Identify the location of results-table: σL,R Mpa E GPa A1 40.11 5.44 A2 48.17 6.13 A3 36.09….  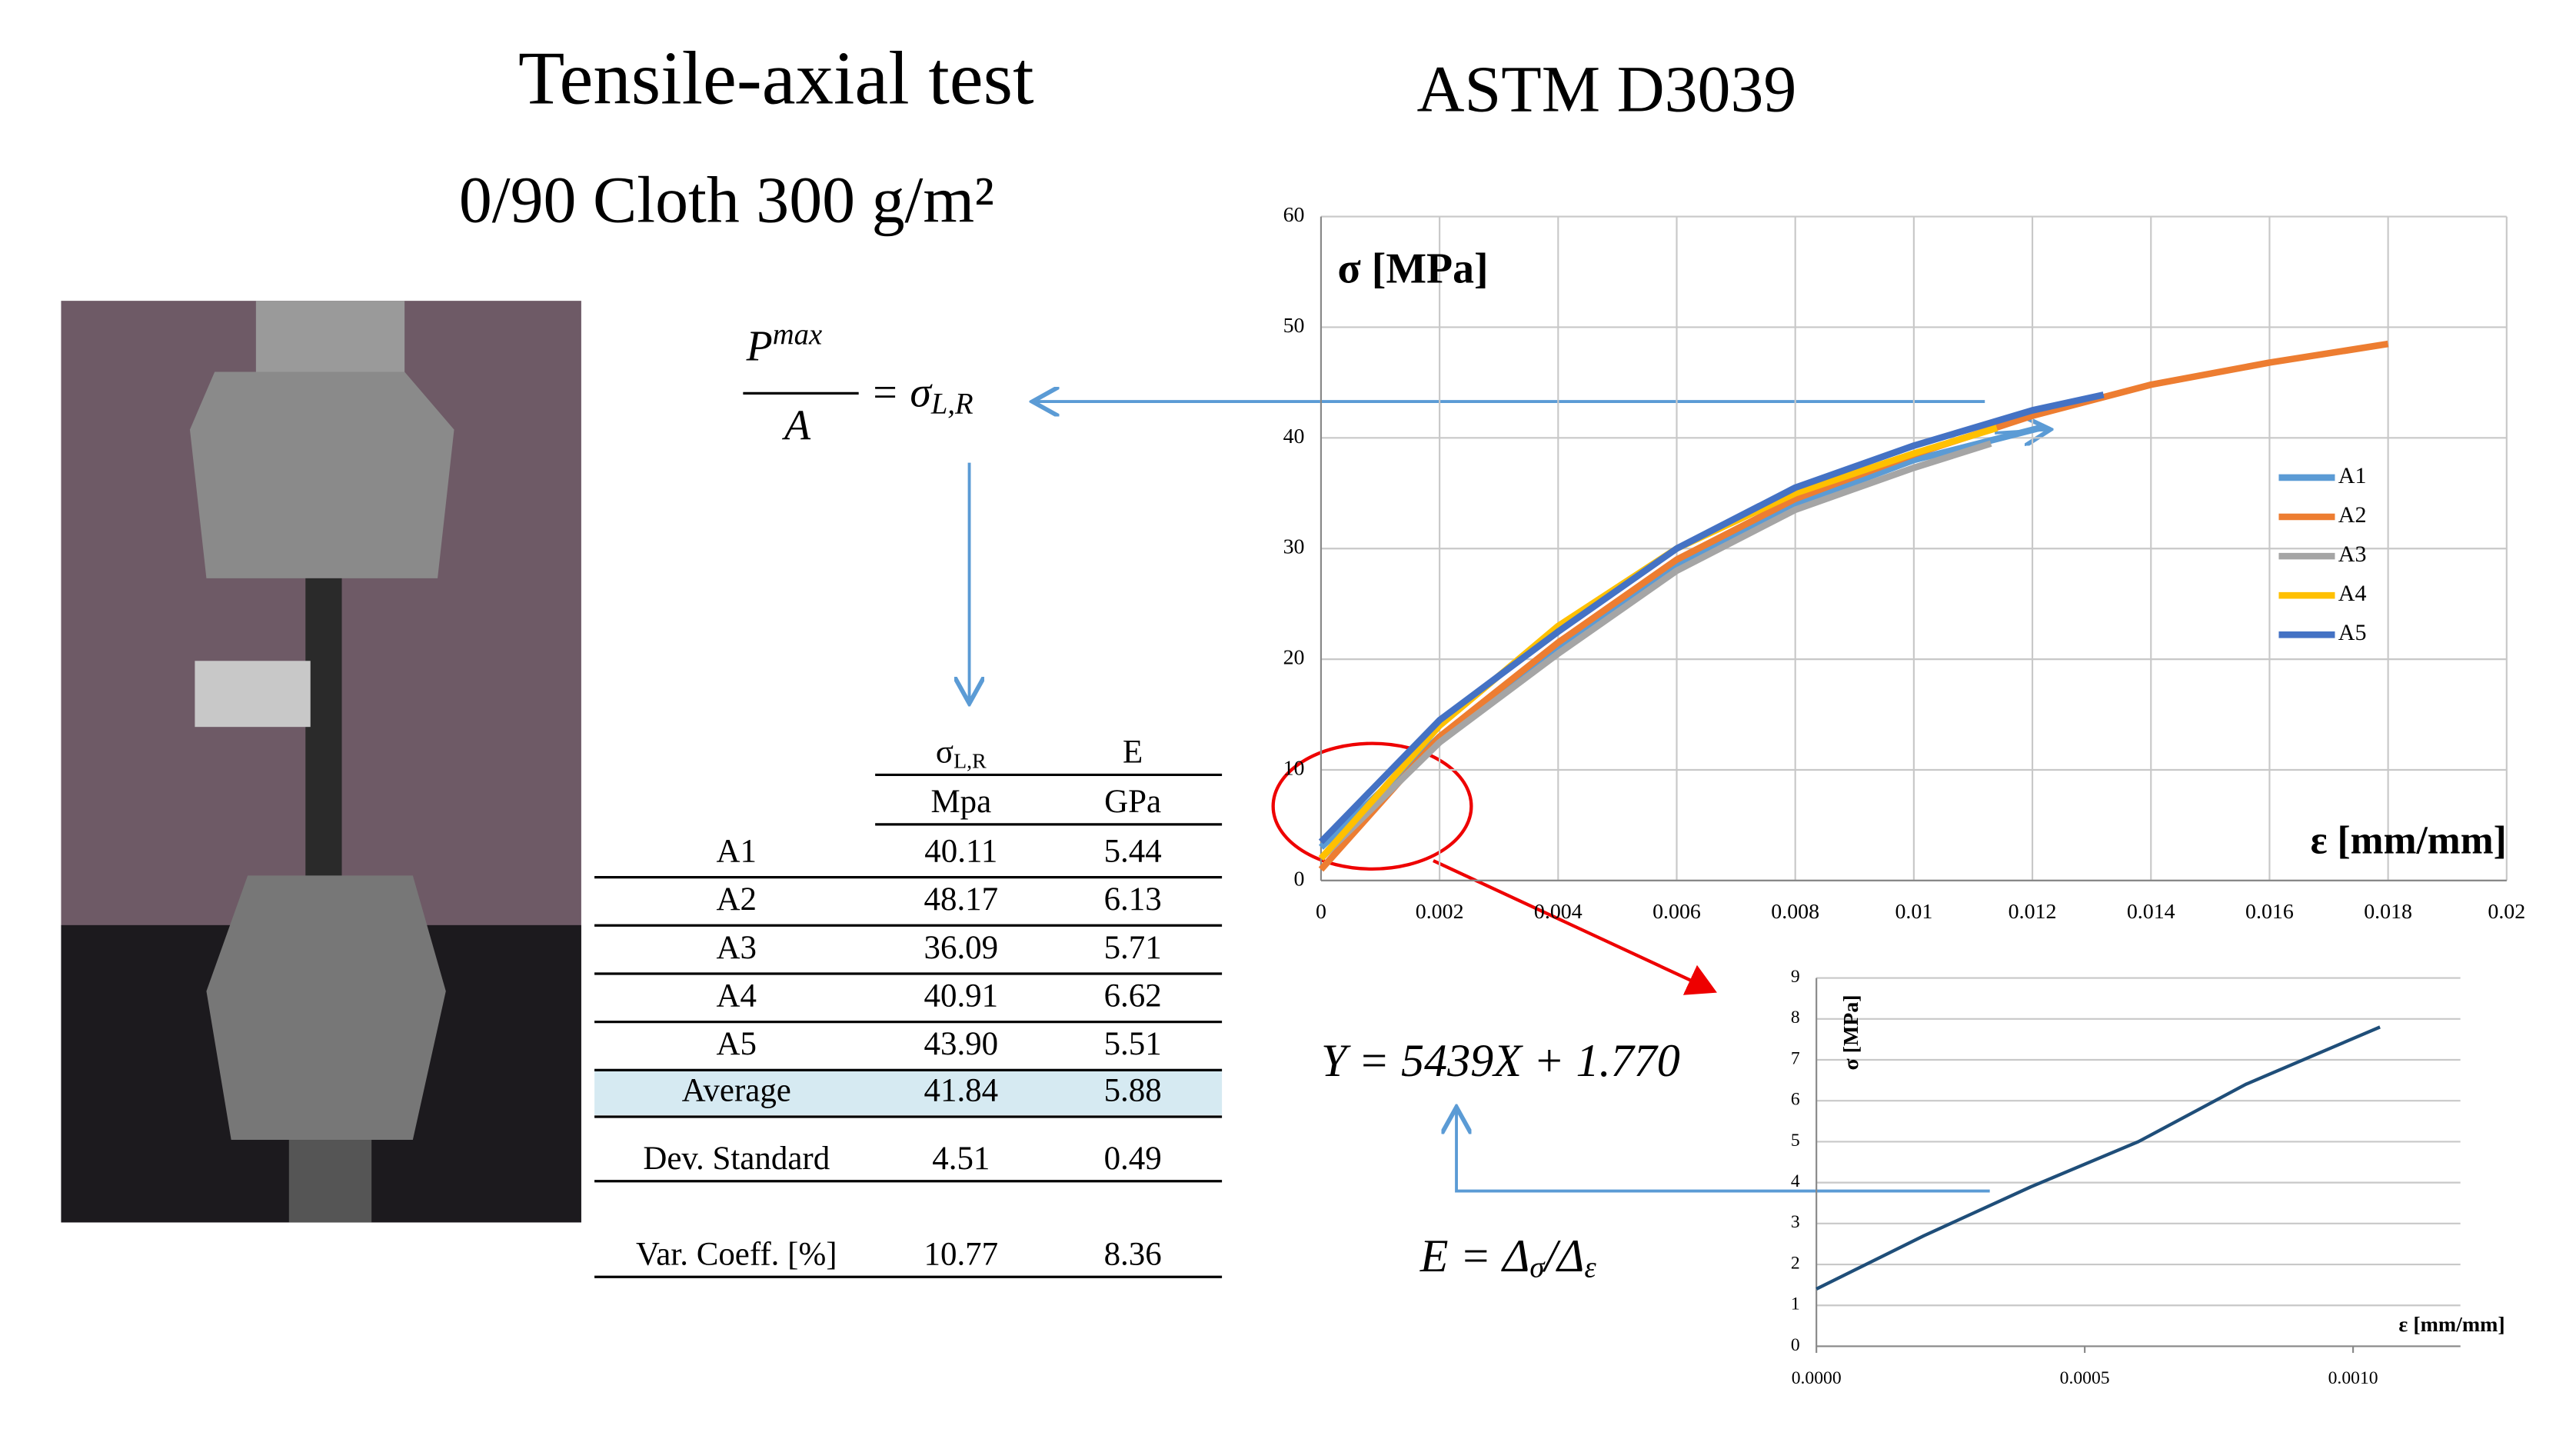
(909, 1006).